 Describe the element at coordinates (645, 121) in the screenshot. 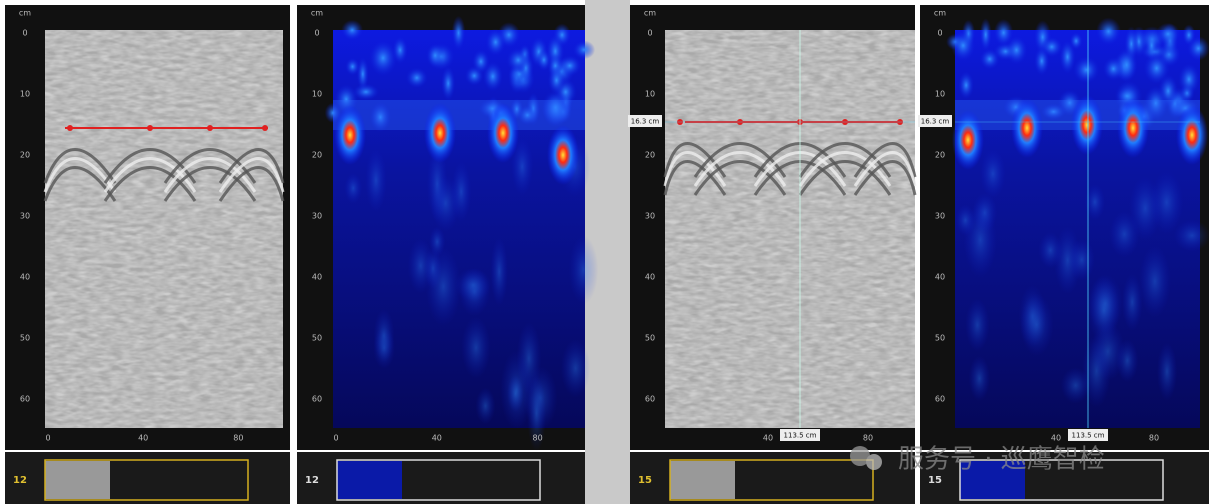

I see `depth-marker-box` at that location.